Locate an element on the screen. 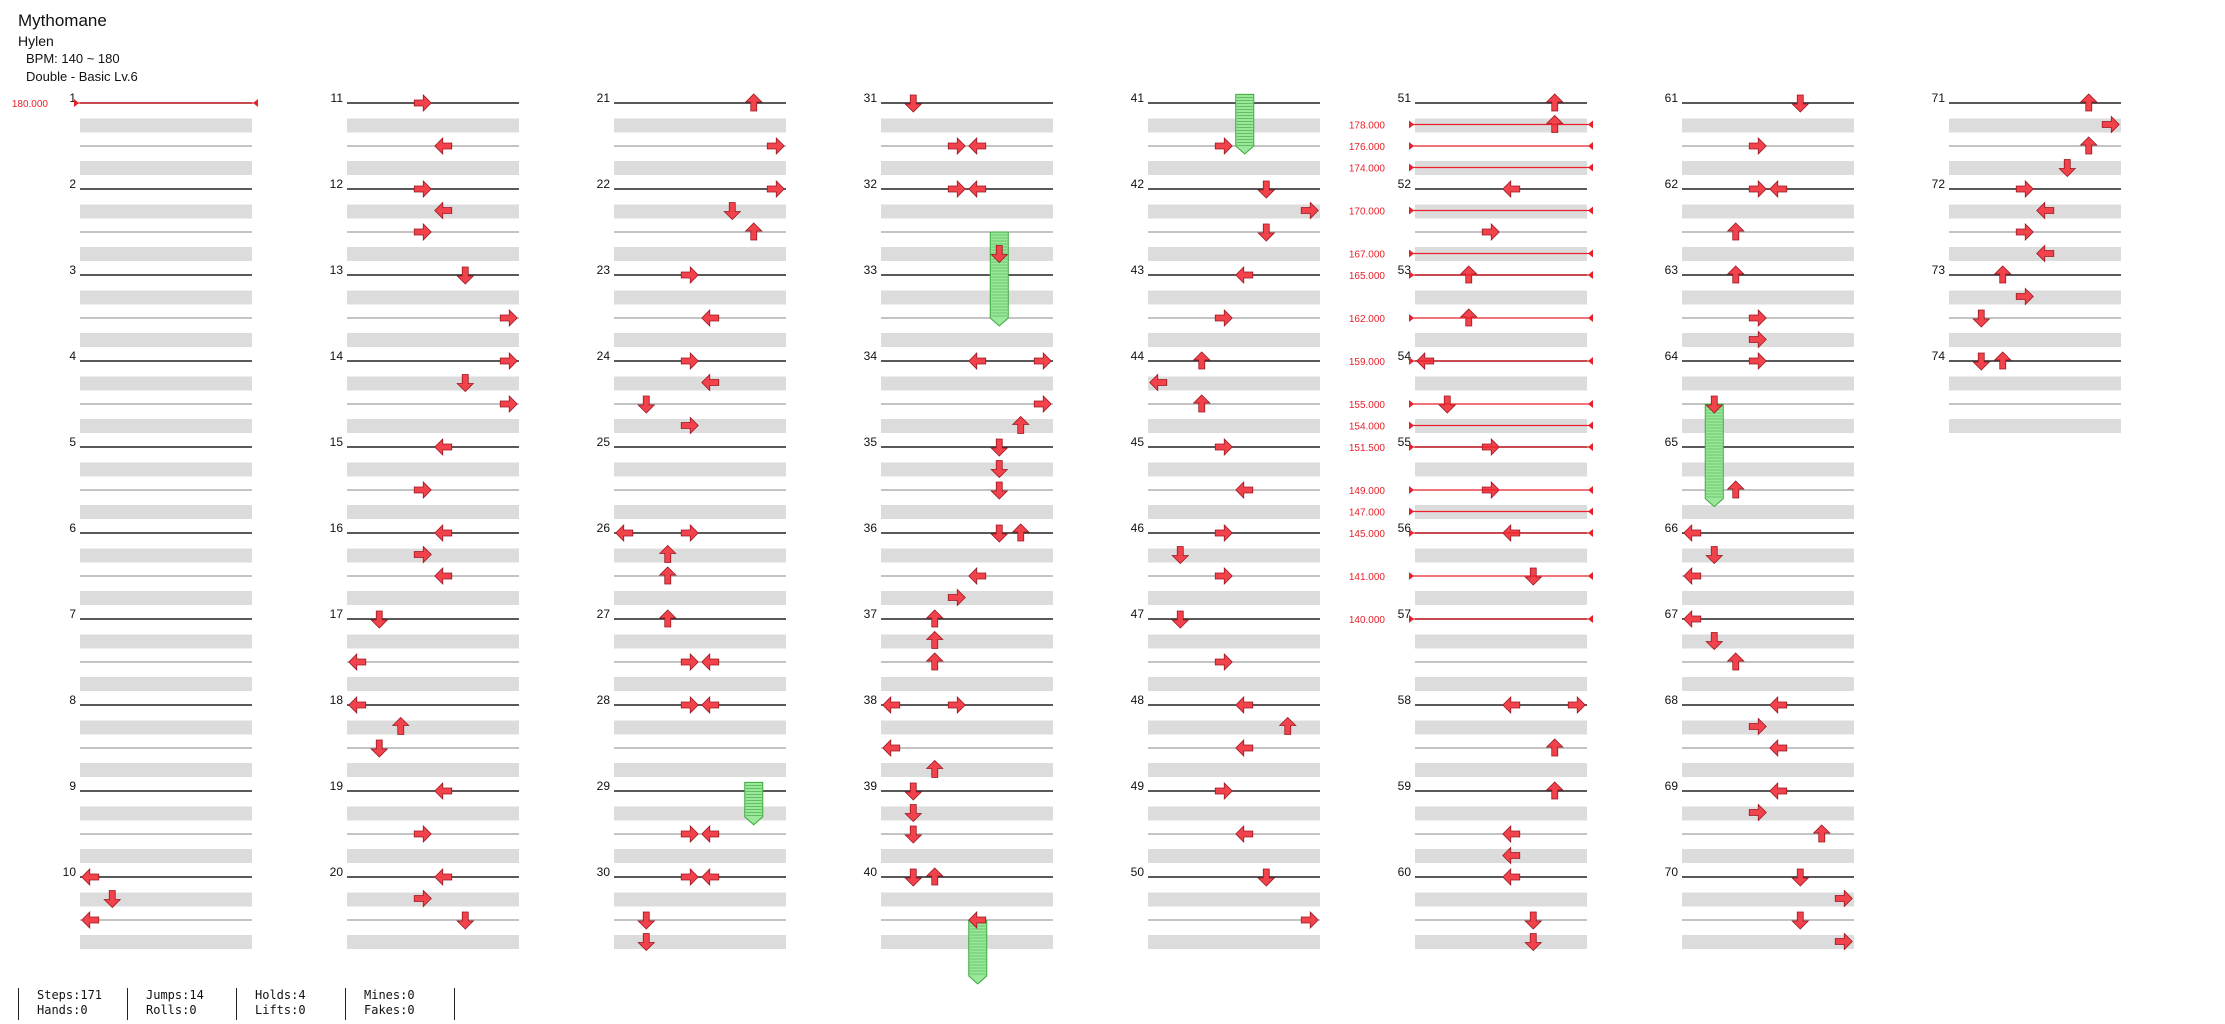 This screenshot has width=2225, height=1024. measure-number: 25 is located at coordinates (604, 442).